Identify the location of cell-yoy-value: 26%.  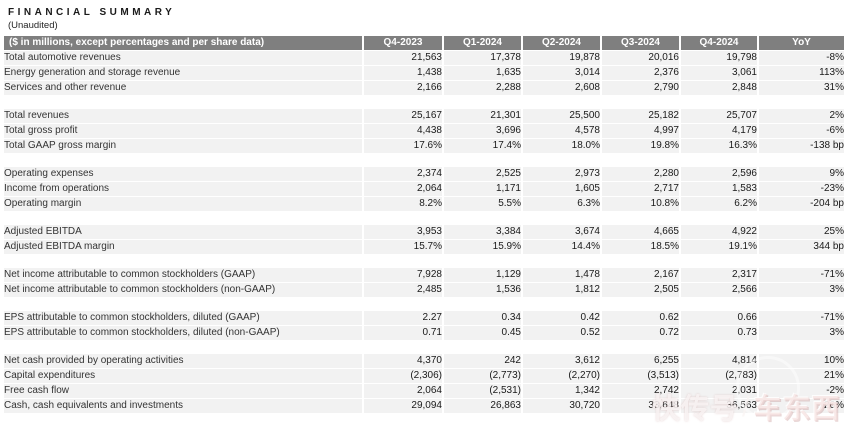
(802, 406).